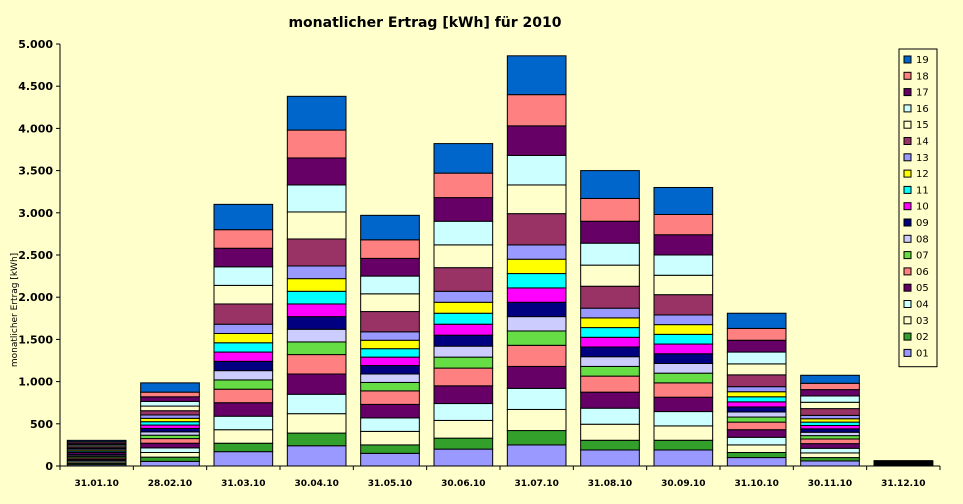  What do you see at coordinates (463, 484) in the screenshot?
I see `x-tick-label: 30.06.10` at bounding box center [463, 484].